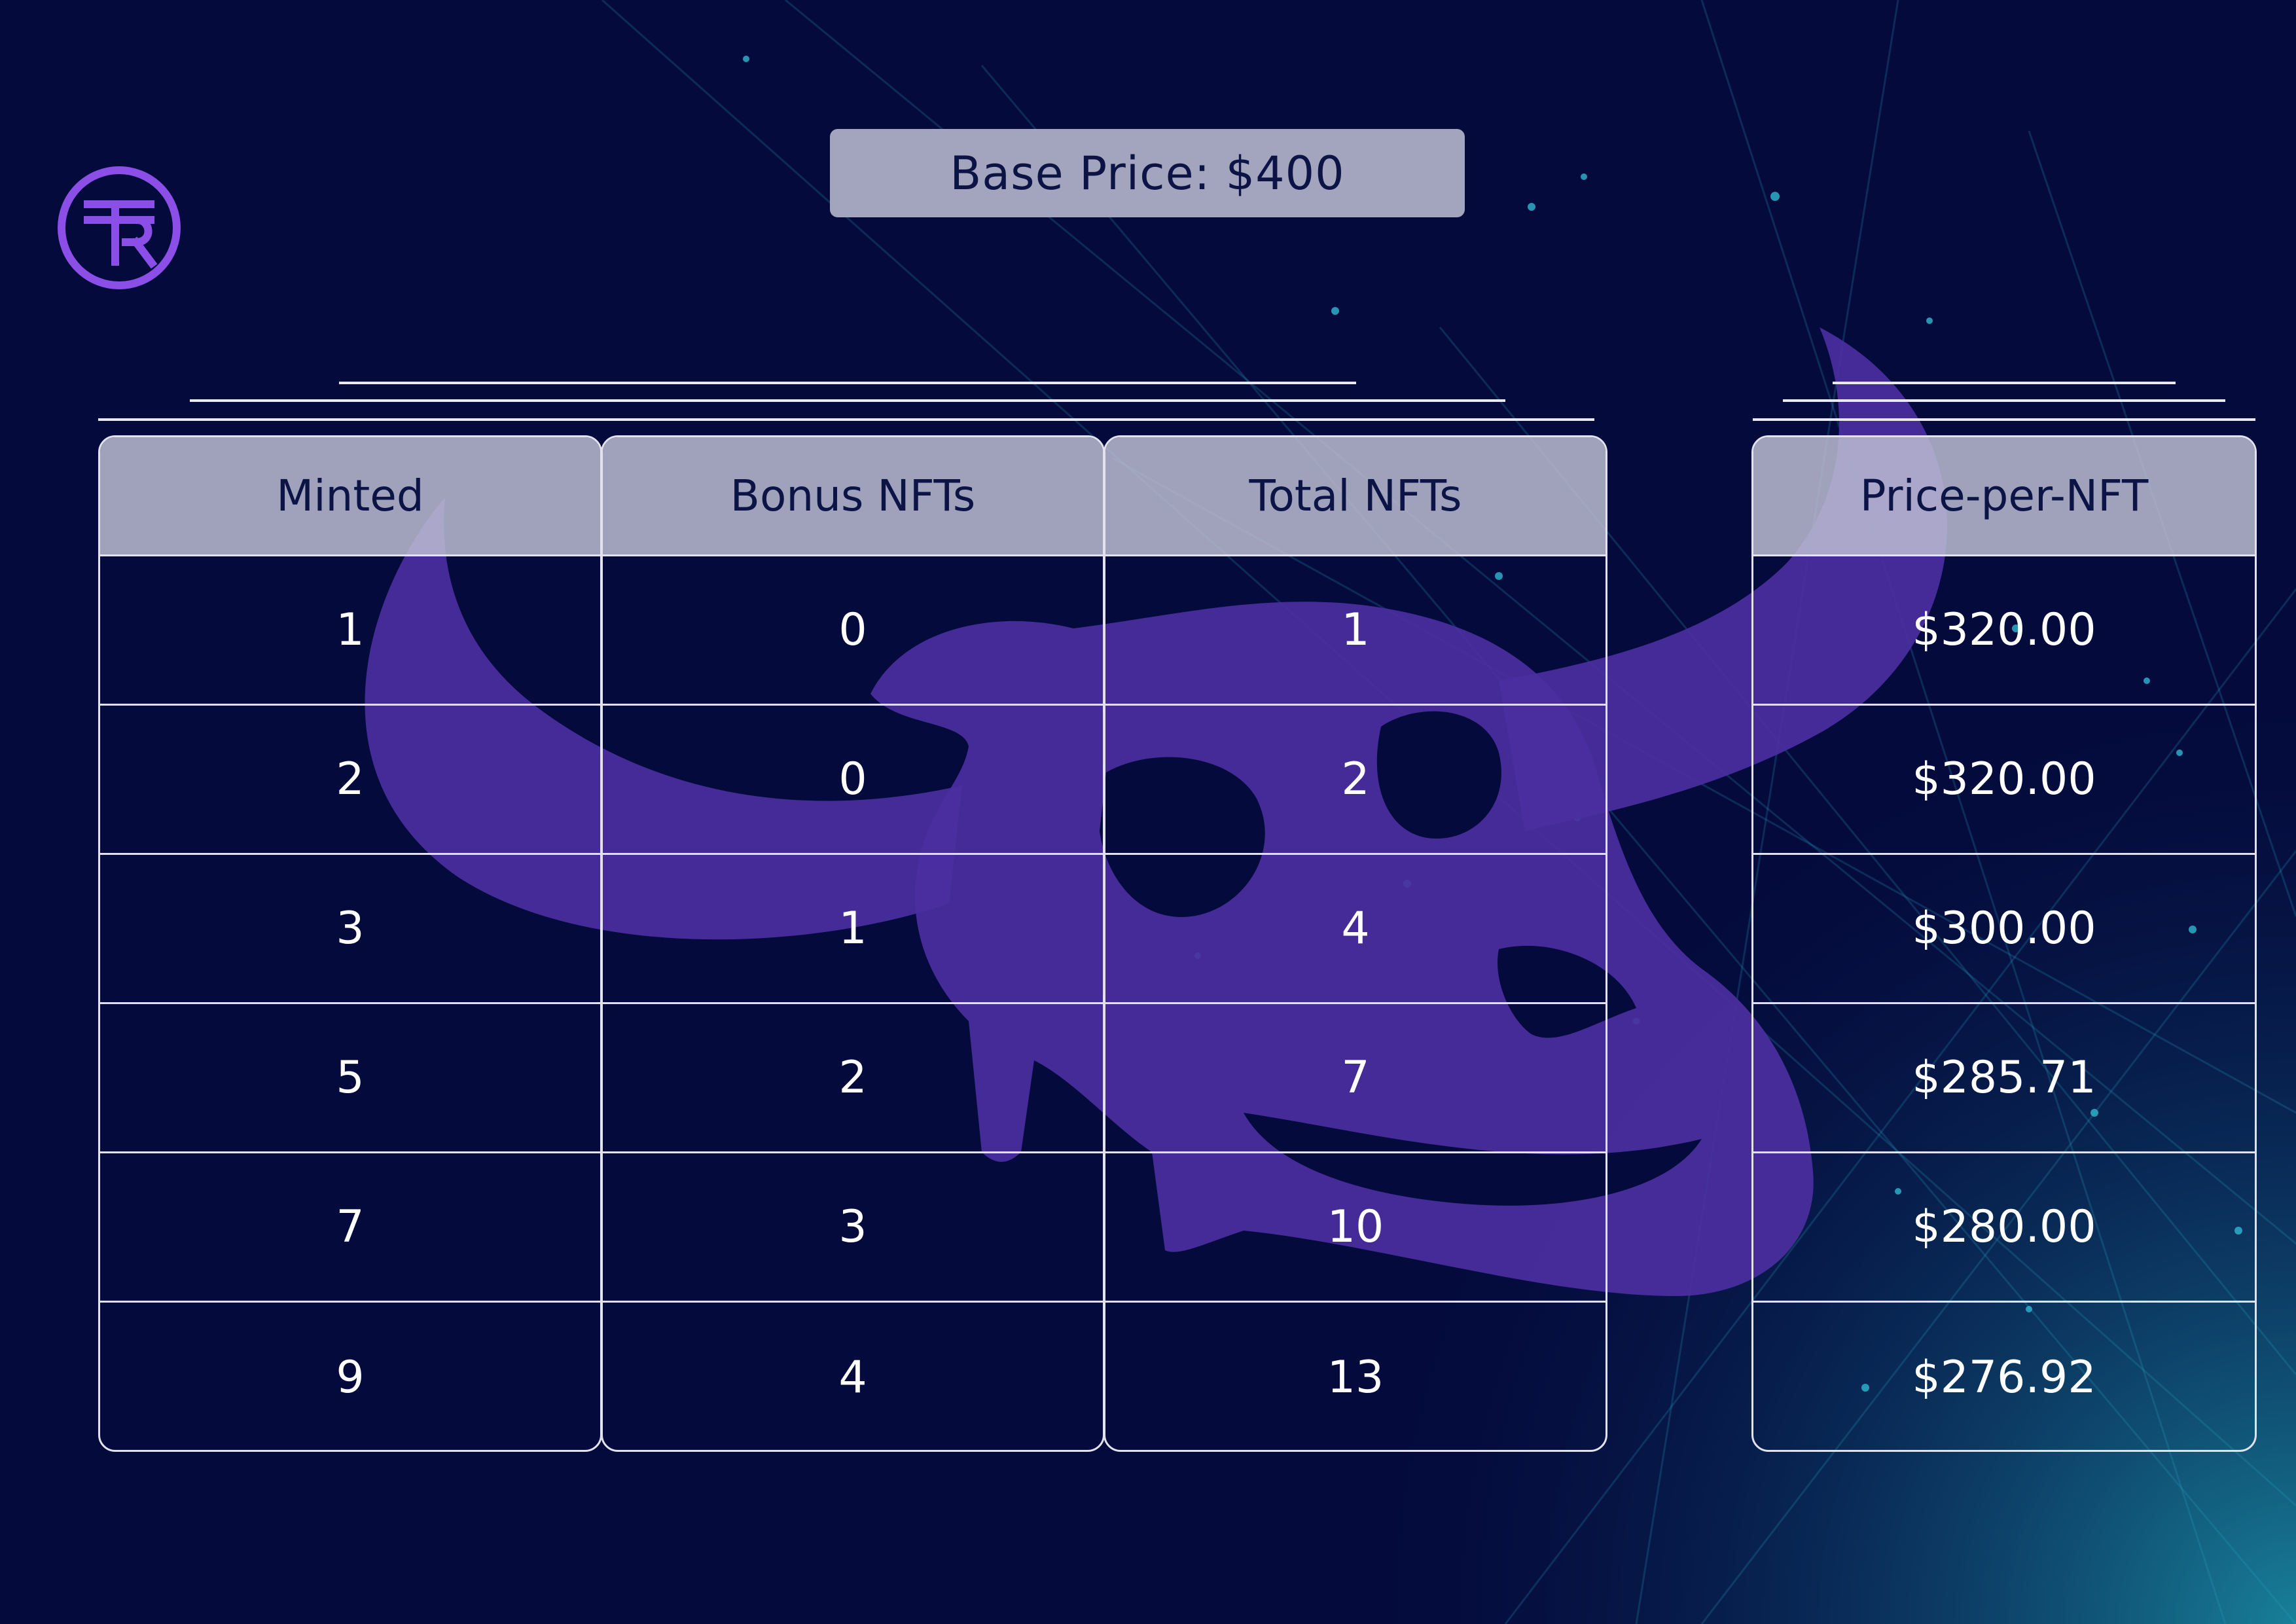  I want to click on column-header-price-per-nft: Price-per-NFT, so click(2004, 496).